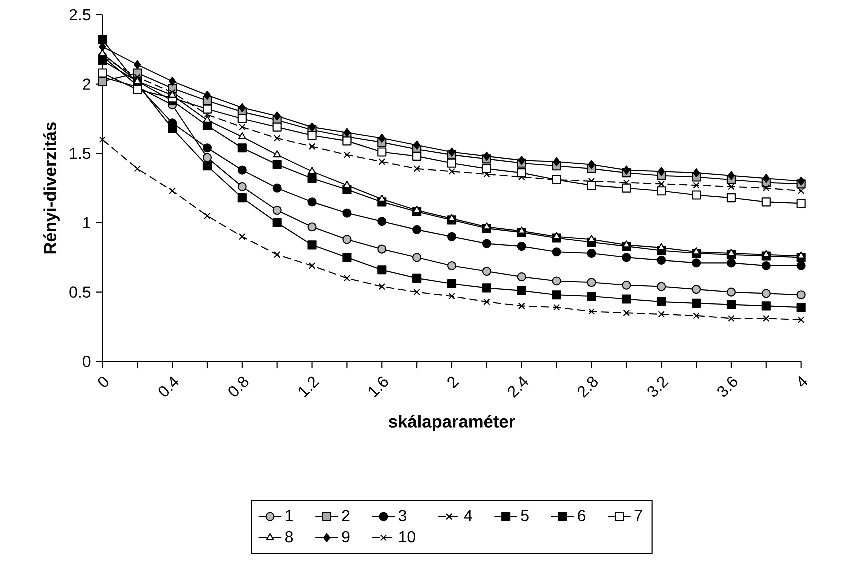  Describe the element at coordinates (80, 15) in the screenshot. I see `y-tick-label: 2.5` at that location.